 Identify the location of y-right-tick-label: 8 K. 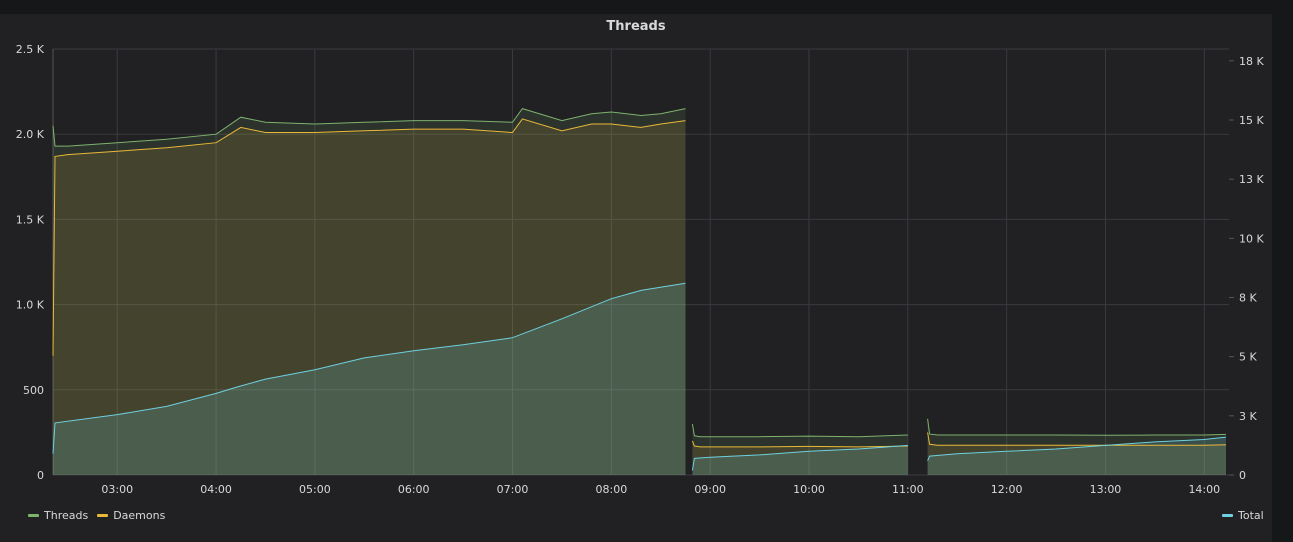
(1248, 298).